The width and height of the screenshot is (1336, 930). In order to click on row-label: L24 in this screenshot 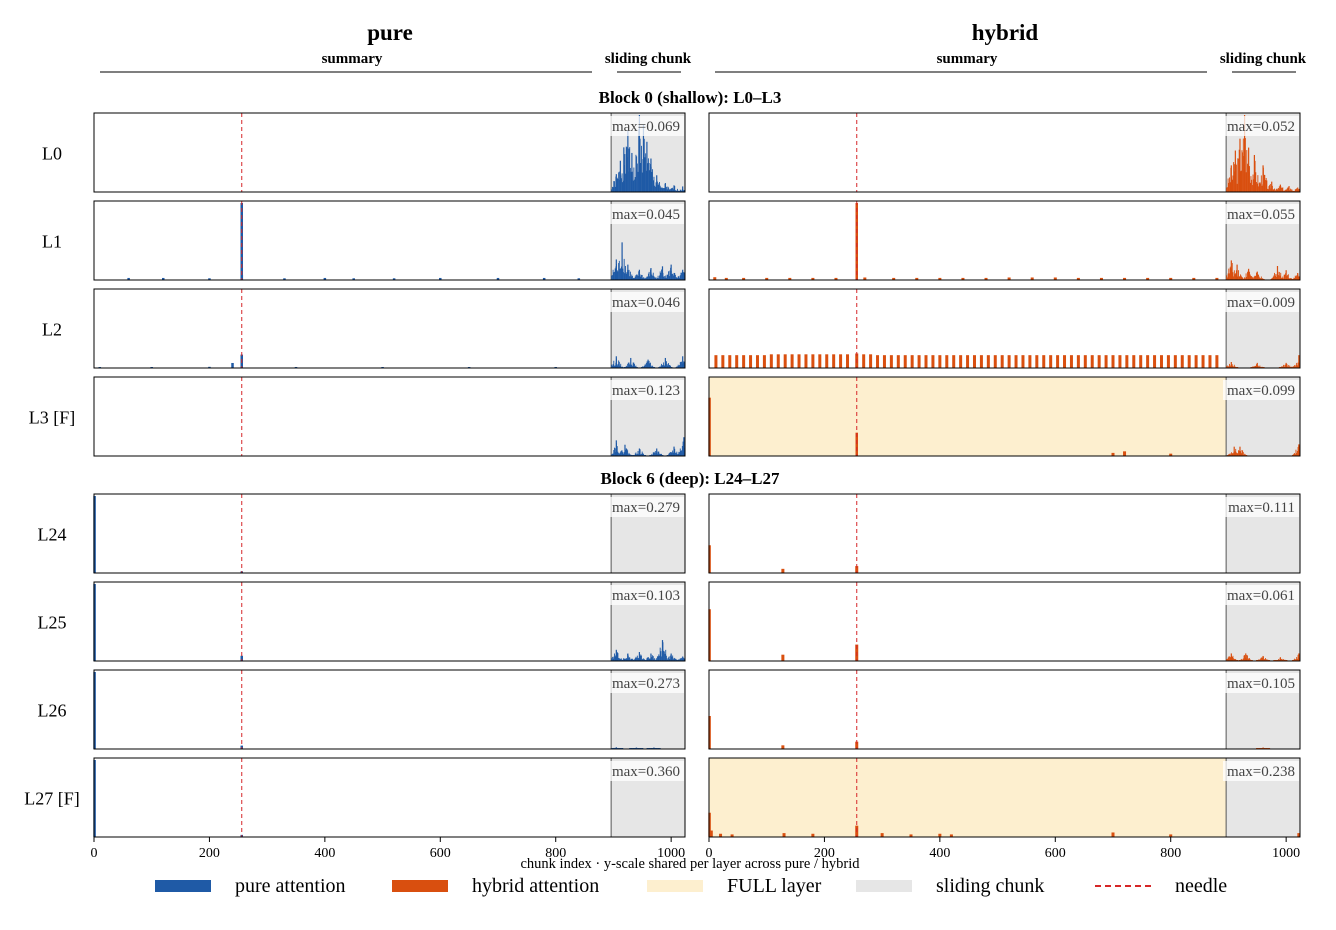, I will do `click(52, 535)`.